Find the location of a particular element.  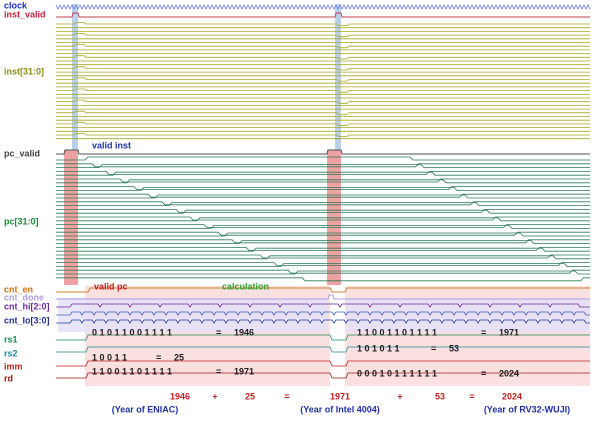

signal-label: inst[31:0] is located at coordinates (24, 71).